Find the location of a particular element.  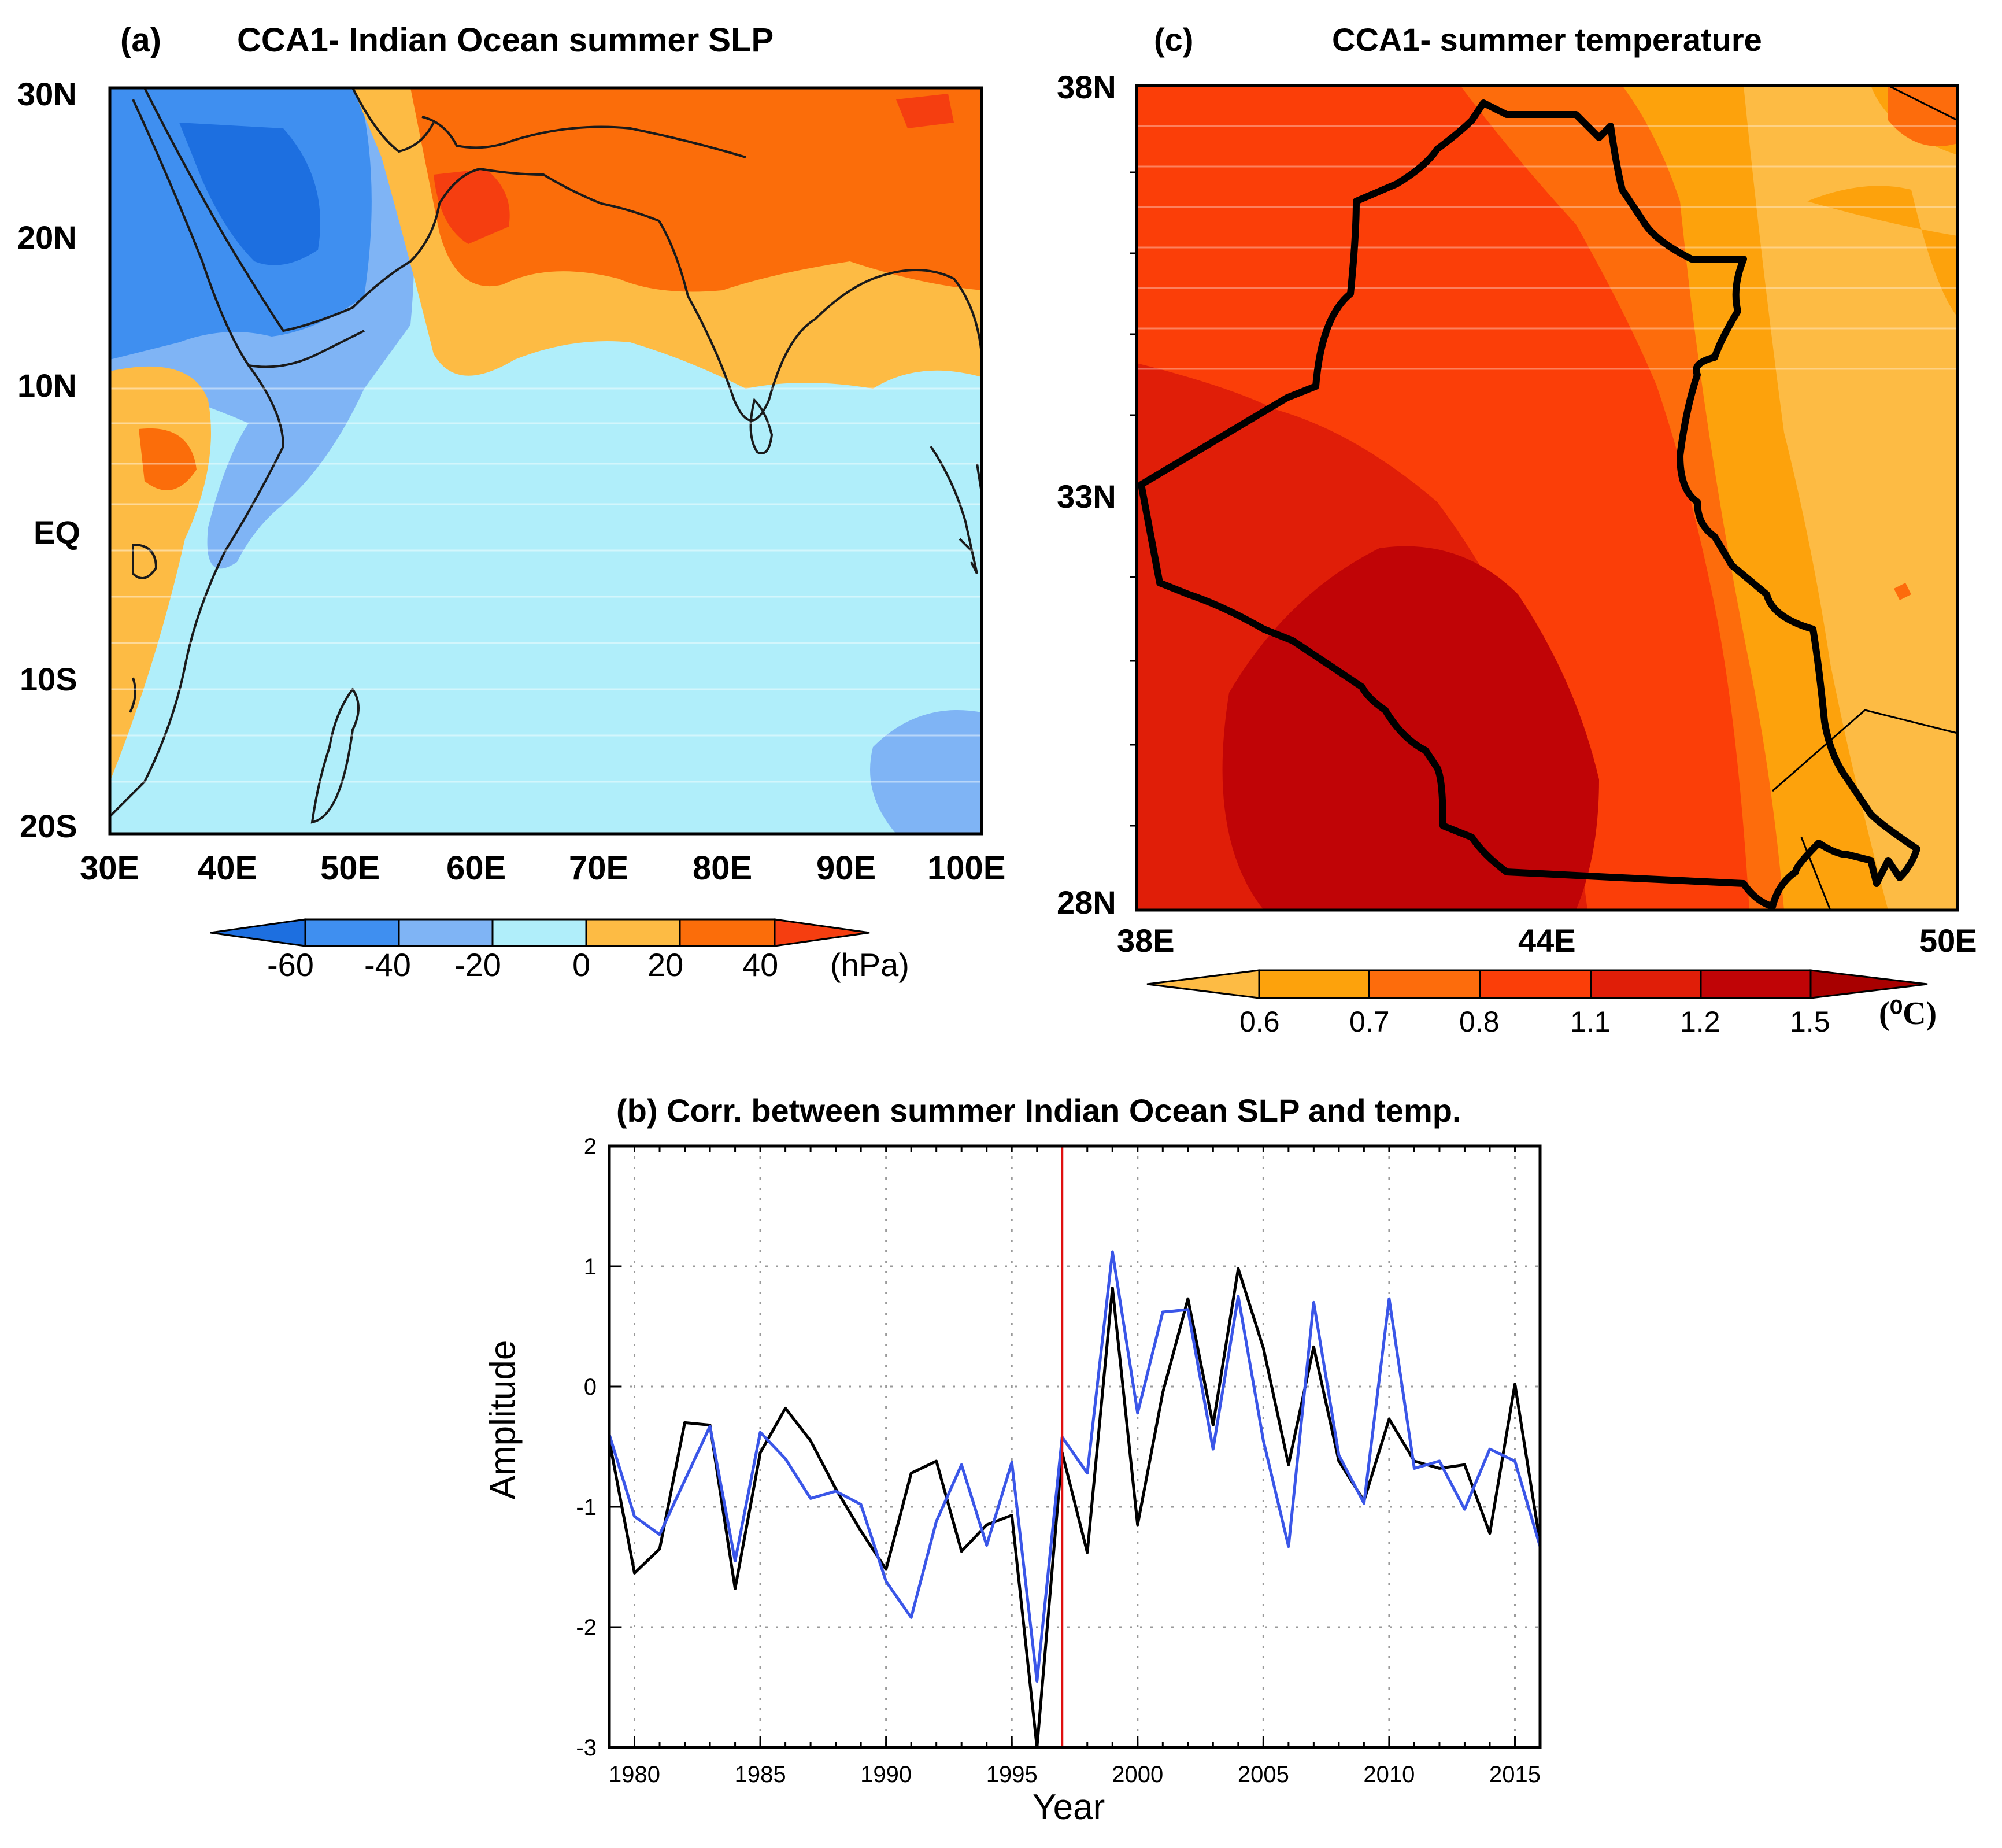

panel-a-lon-label: 30E is located at coordinates (110, 868).